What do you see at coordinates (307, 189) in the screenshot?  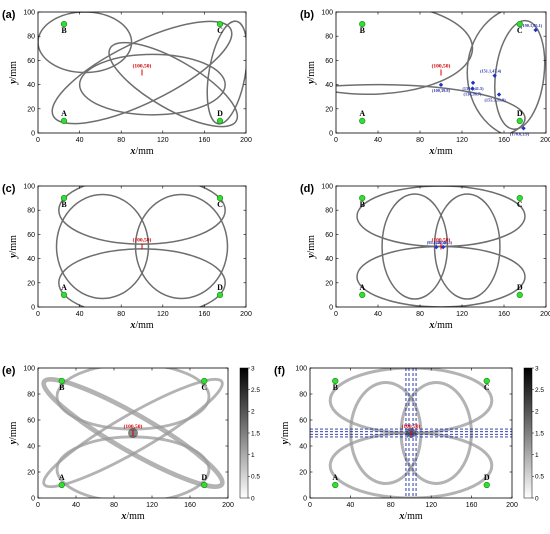 I see `panel-label: (d)` at bounding box center [307, 189].